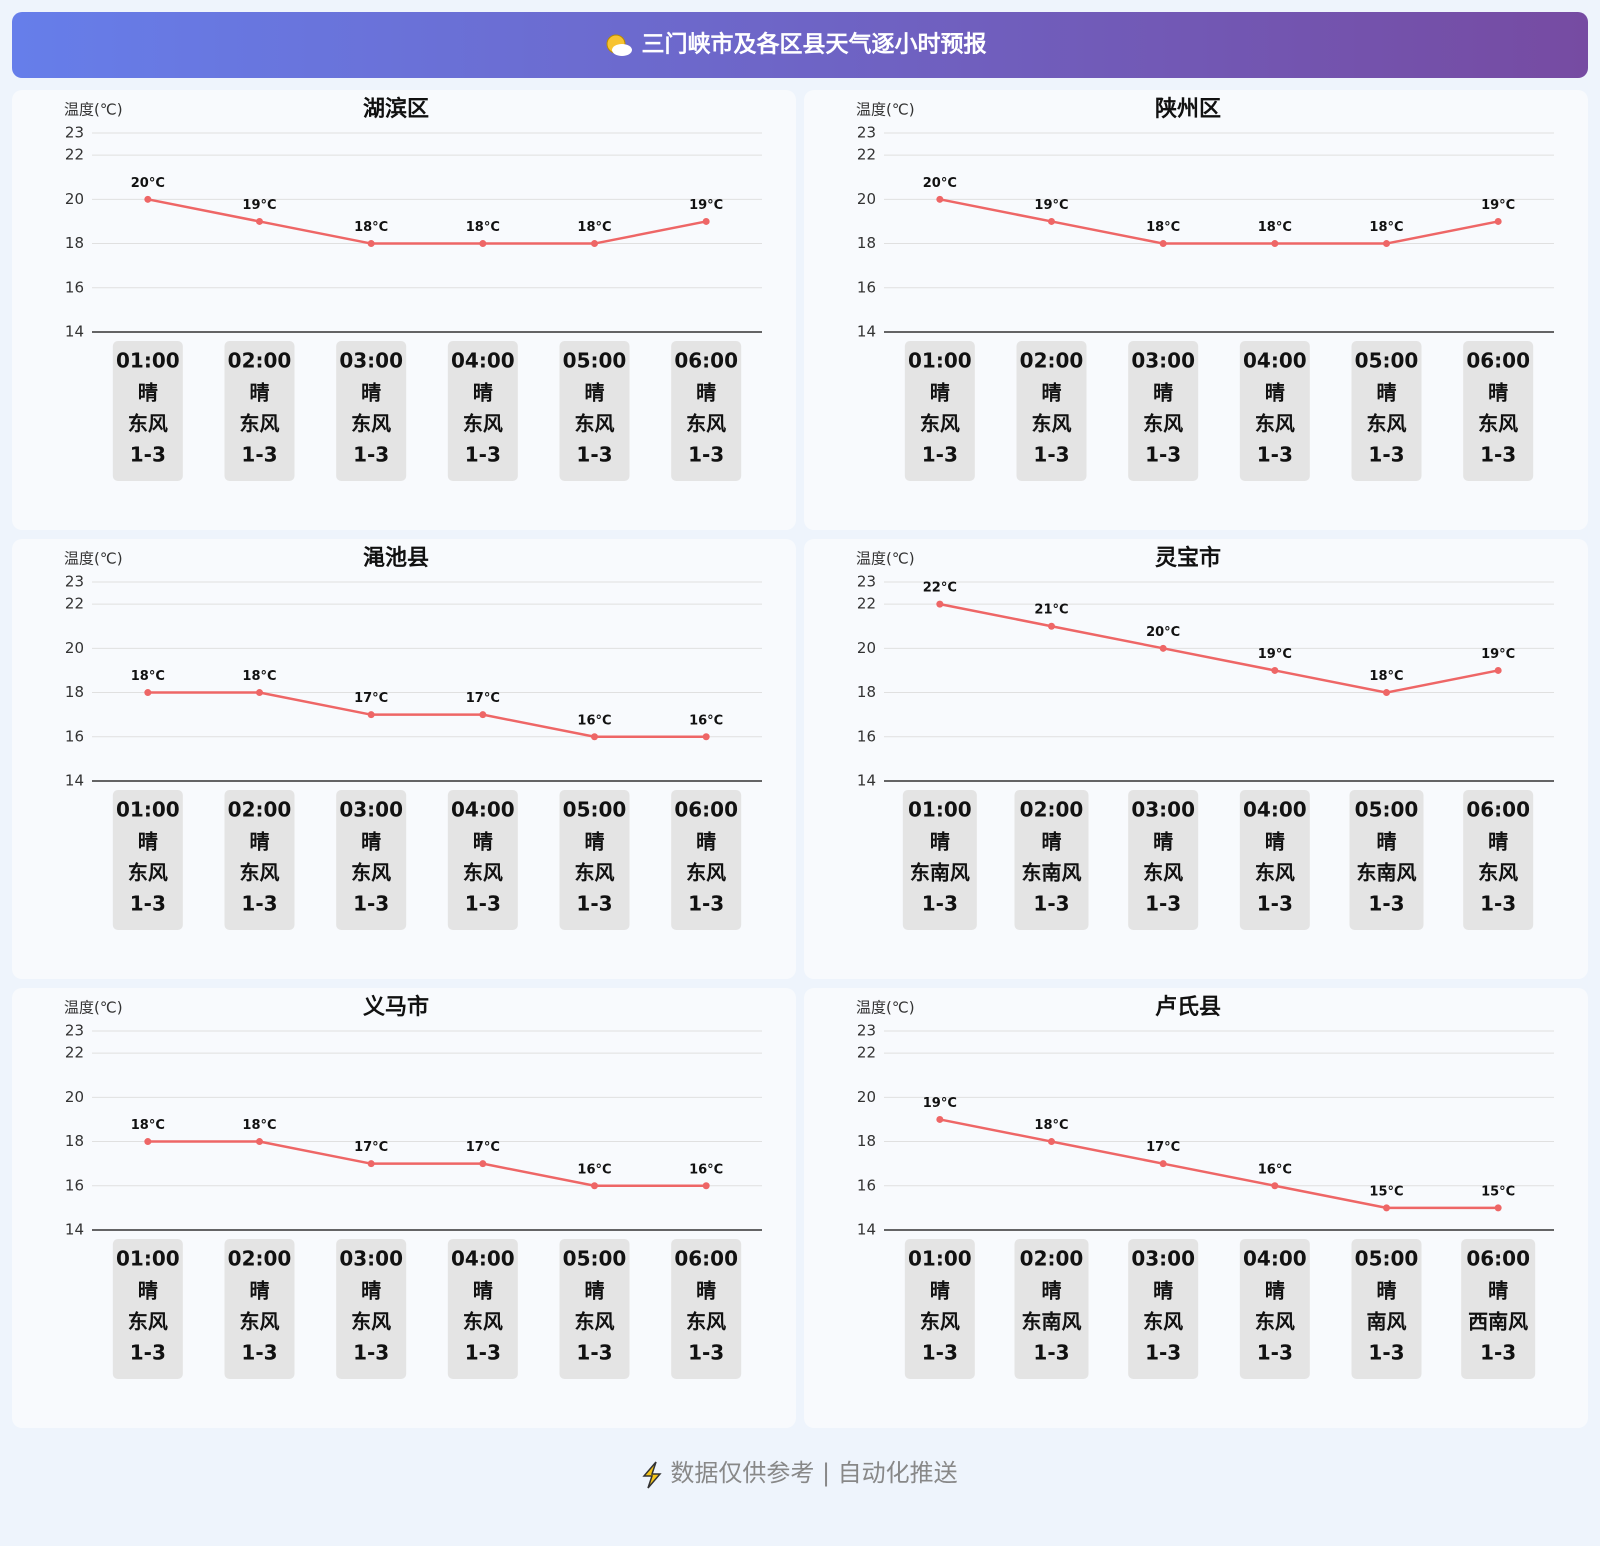 Image resolution: width=1600 pixels, height=1546 pixels. What do you see at coordinates (483, 810) in the screenshot?
I see `hour-label: 04:00` at bounding box center [483, 810].